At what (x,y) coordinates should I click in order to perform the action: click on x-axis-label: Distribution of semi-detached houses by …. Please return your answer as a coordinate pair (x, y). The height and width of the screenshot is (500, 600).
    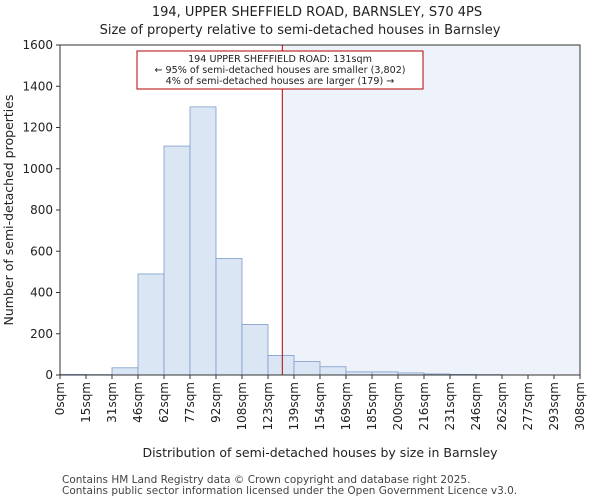
    Looking at the image, I should click on (320, 452).